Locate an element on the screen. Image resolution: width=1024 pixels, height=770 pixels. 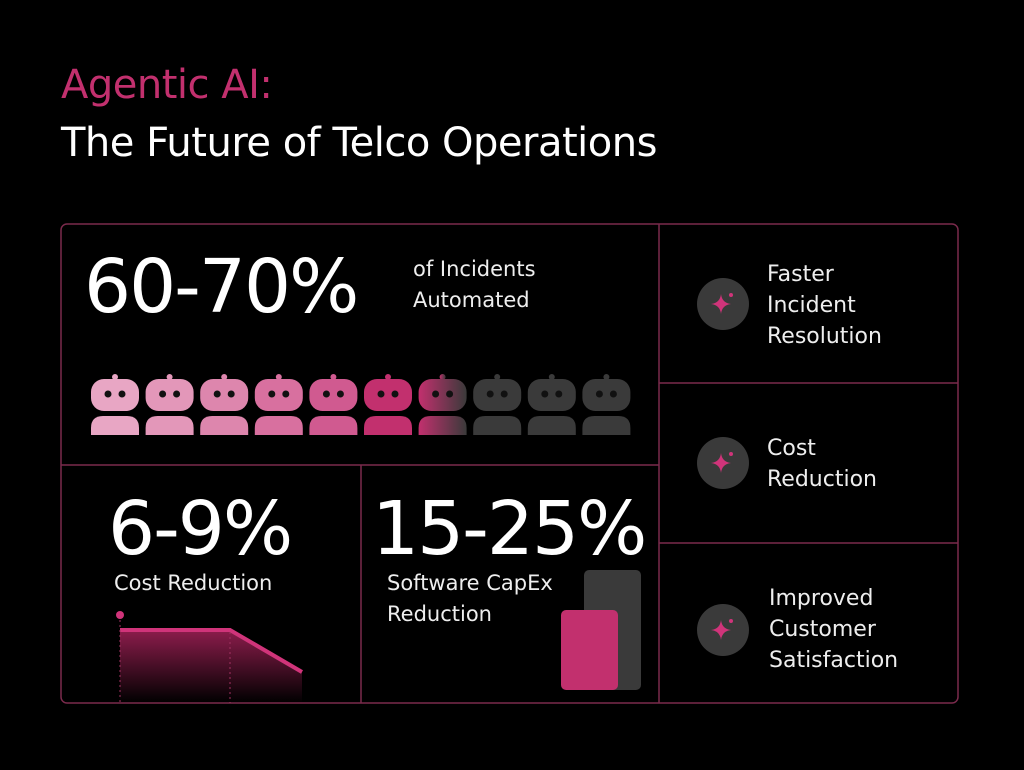
benefit: Cost Reduction is located at coordinates (822, 464).